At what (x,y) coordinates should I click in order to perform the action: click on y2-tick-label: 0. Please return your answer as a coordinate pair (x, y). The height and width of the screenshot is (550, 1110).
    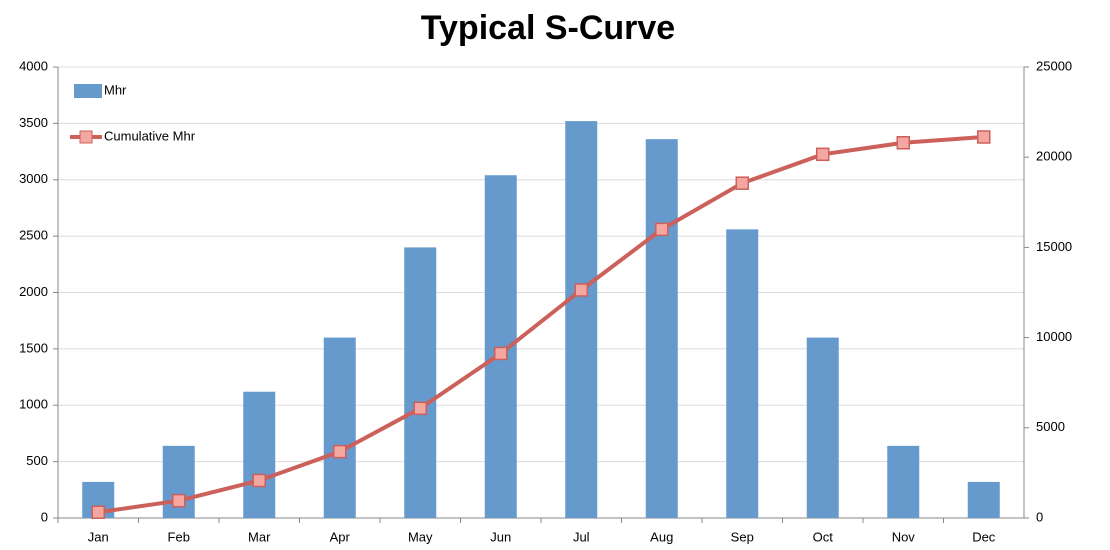
    Looking at the image, I should click on (1039, 516).